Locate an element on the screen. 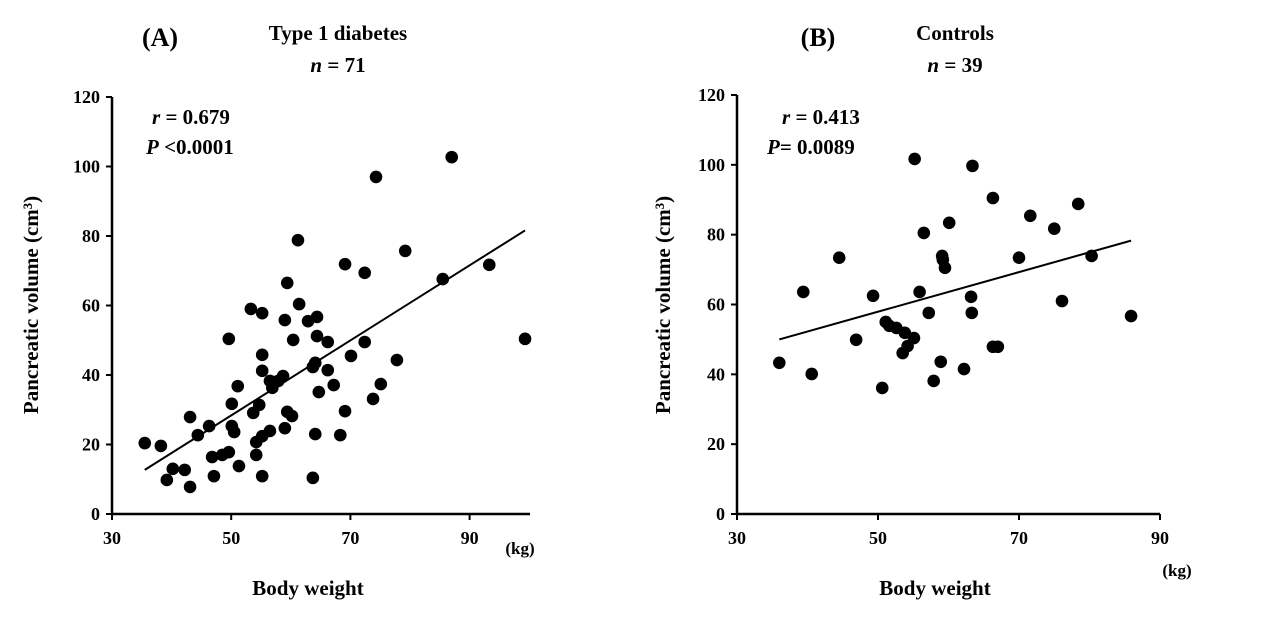 The height and width of the screenshot is (622, 1280). y-tick-label: 40 is located at coordinates (91, 375).